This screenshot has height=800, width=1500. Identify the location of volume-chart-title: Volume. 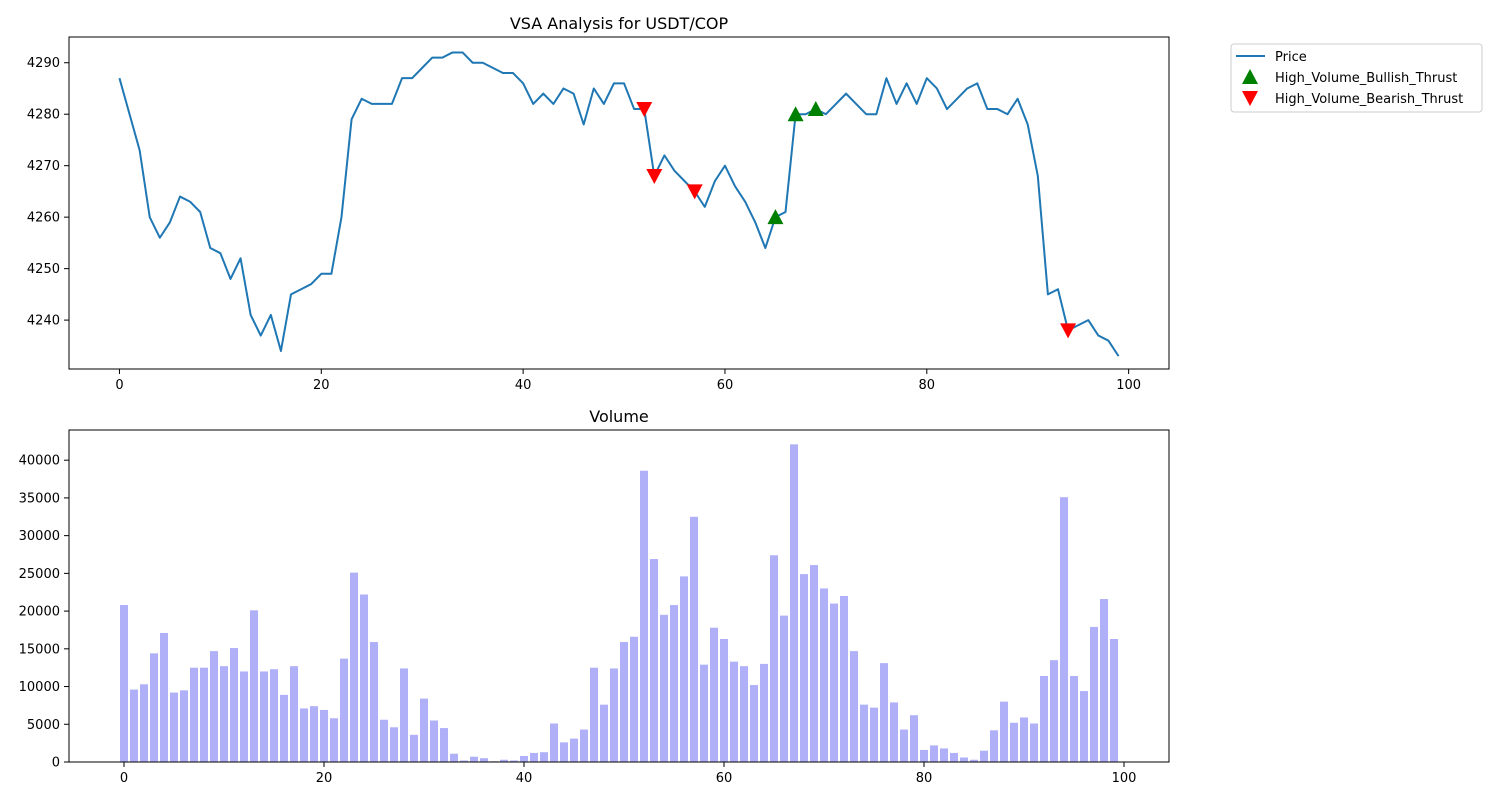
(619, 416).